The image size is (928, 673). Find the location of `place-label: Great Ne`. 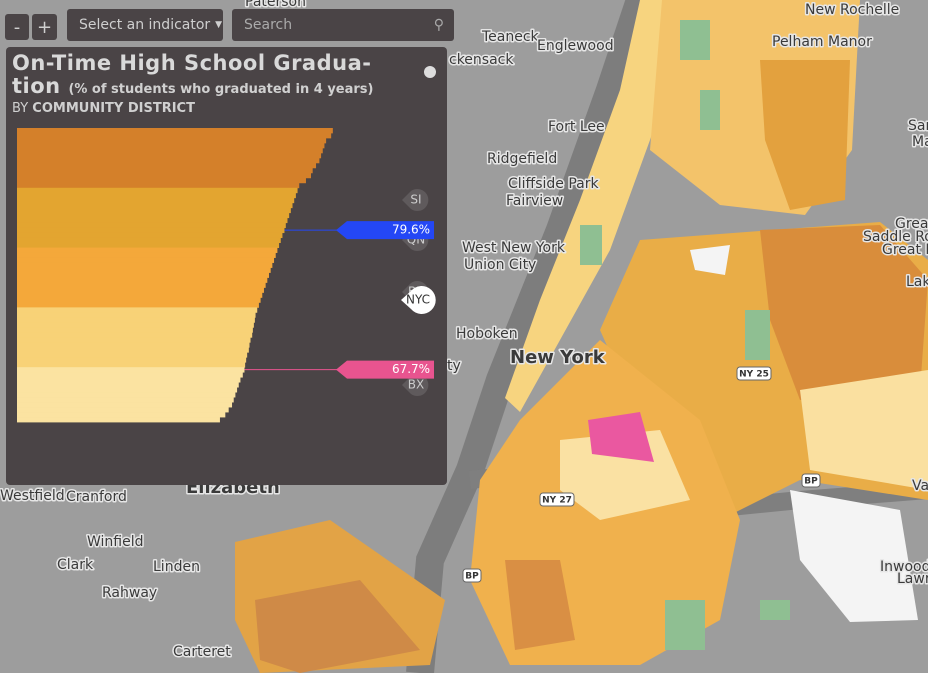

place-label: Great Ne is located at coordinates (905, 250).